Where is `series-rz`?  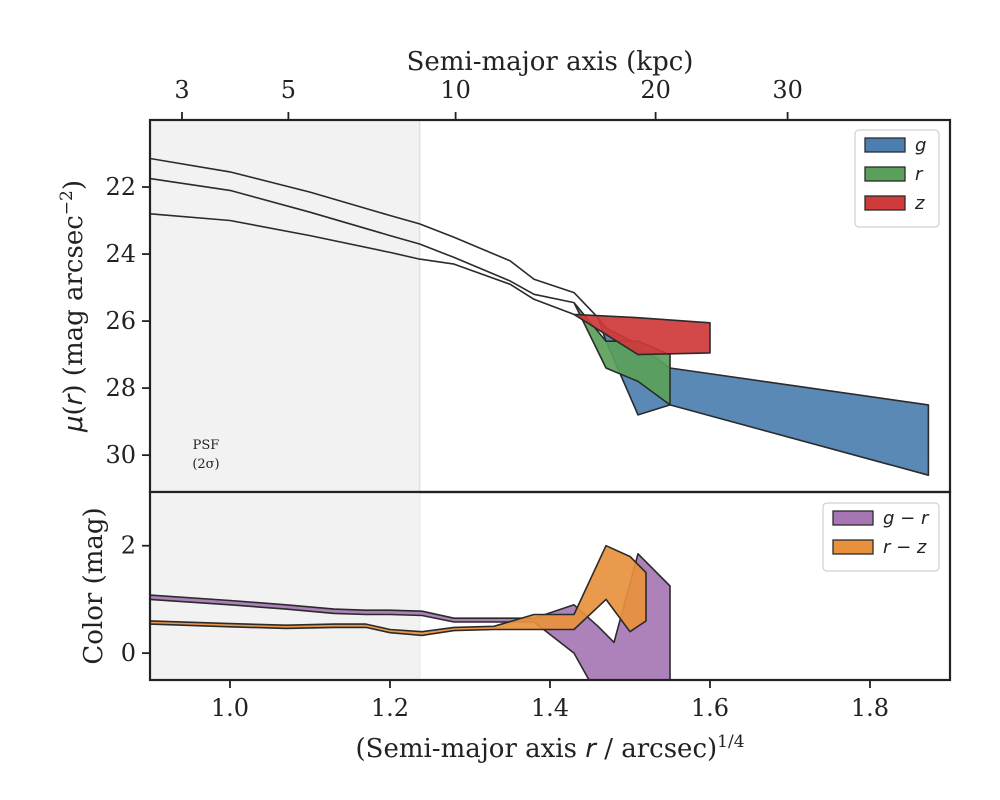 series-rz is located at coordinates (398, 590).